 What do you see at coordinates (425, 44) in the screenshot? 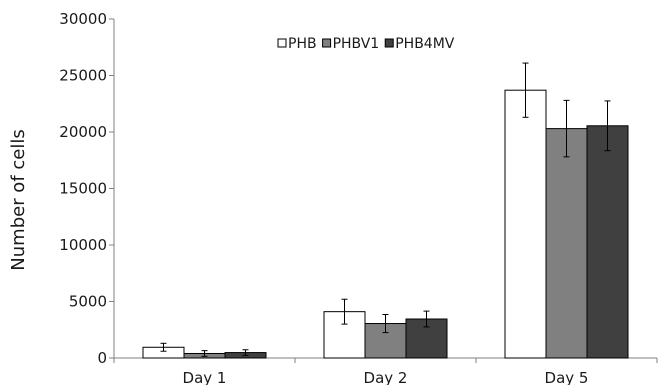
I see `legend-label-phb4mv: PHB4MV` at bounding box center [425, 44].